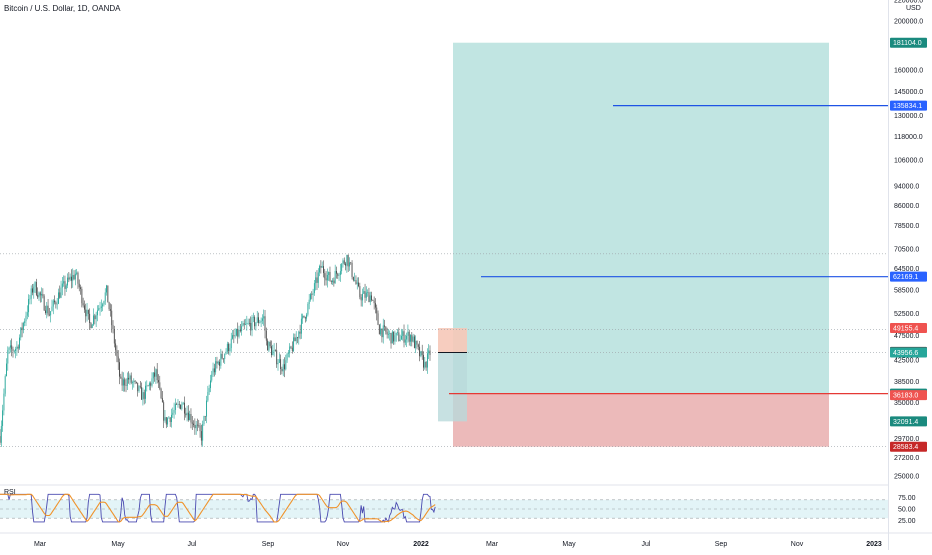  What do you see at coordinates (905, 422) in the screenshot?
I see `price-level-label: 32091.4` at bounding box center [905, 422].